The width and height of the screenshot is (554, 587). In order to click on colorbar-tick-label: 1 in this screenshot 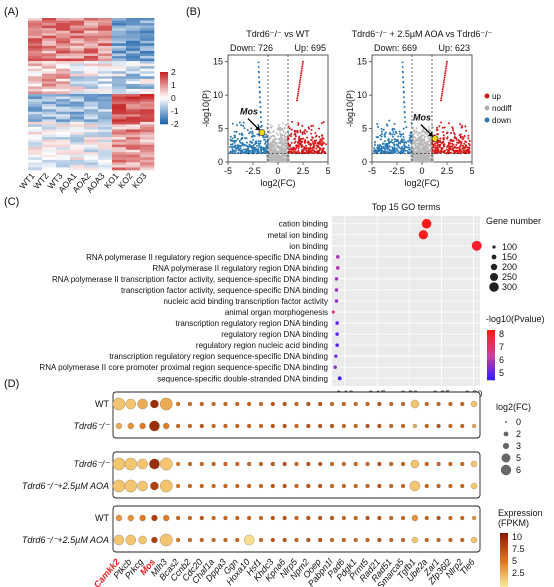, I will do `click(173, 85)`.